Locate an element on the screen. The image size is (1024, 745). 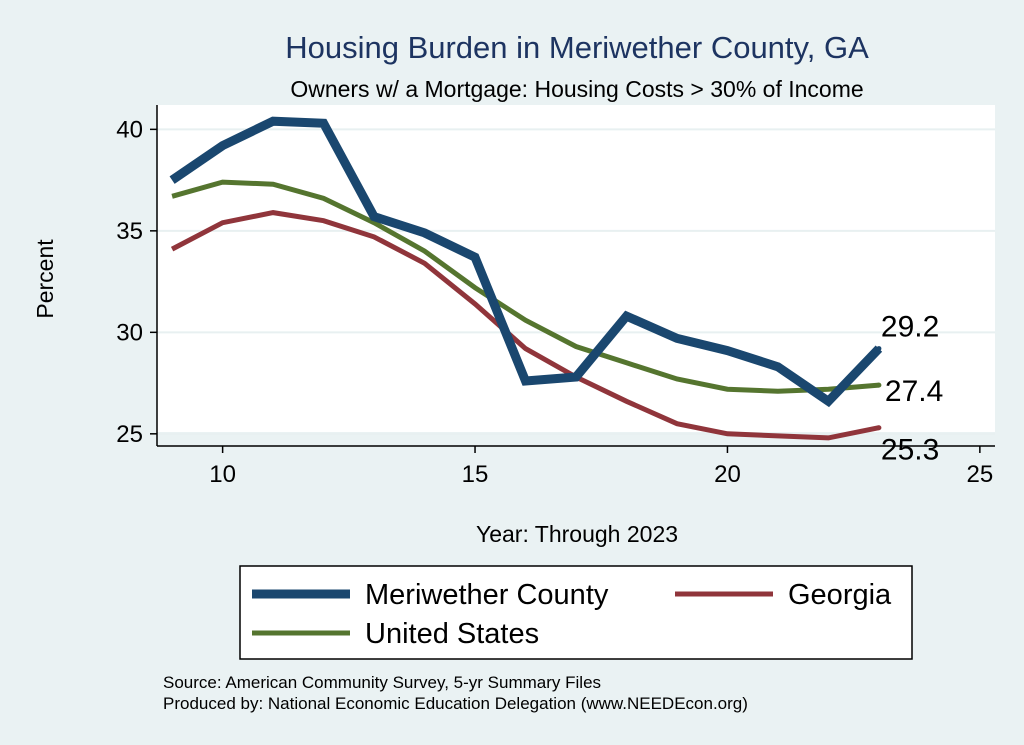
y-tick-label: 40 is located at coordinates (129, 129).